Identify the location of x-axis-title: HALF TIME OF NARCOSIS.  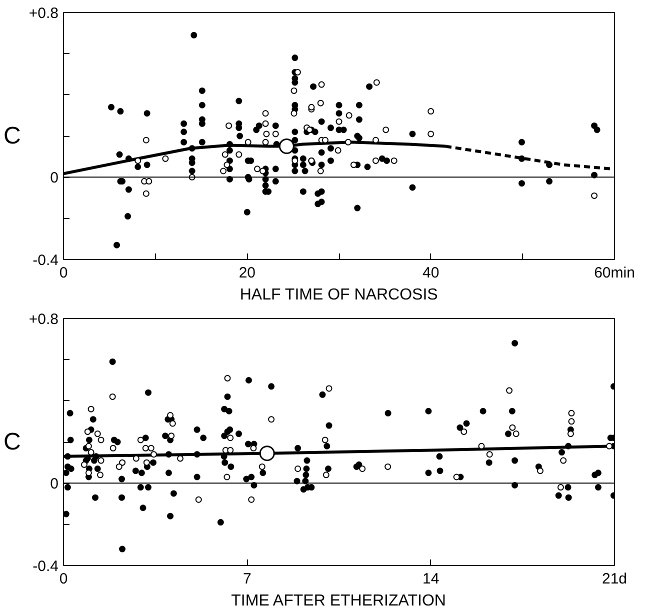
(339, 295).